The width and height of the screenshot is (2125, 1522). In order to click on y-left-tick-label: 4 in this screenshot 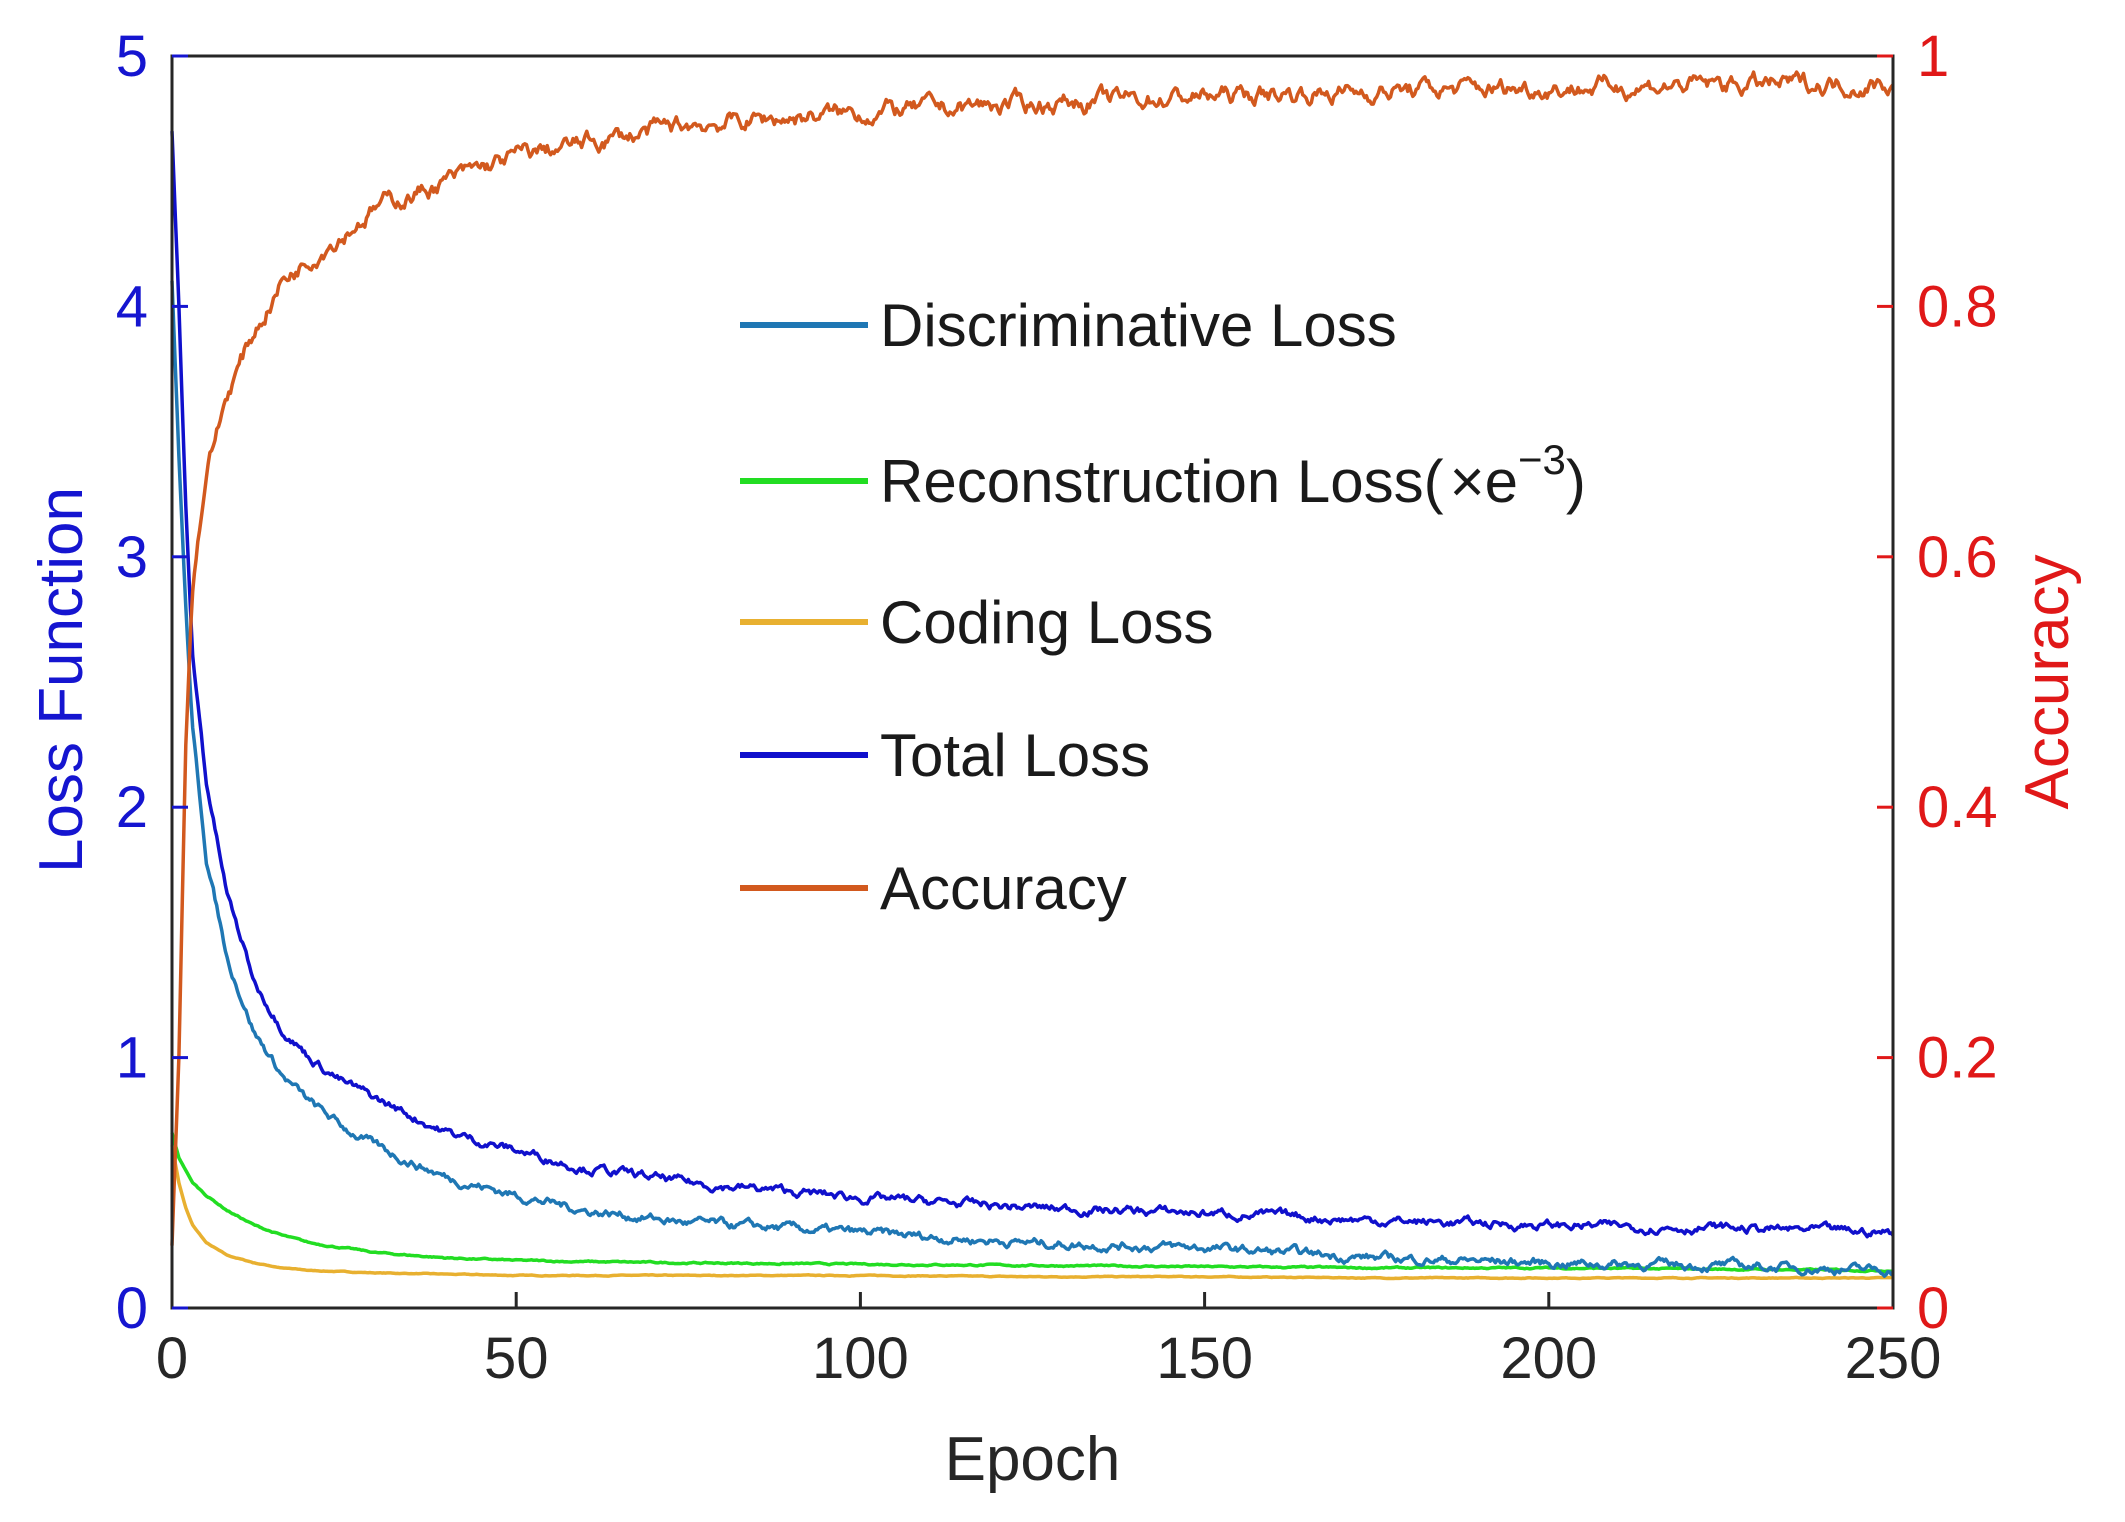, I will do `click(132, 306)`.